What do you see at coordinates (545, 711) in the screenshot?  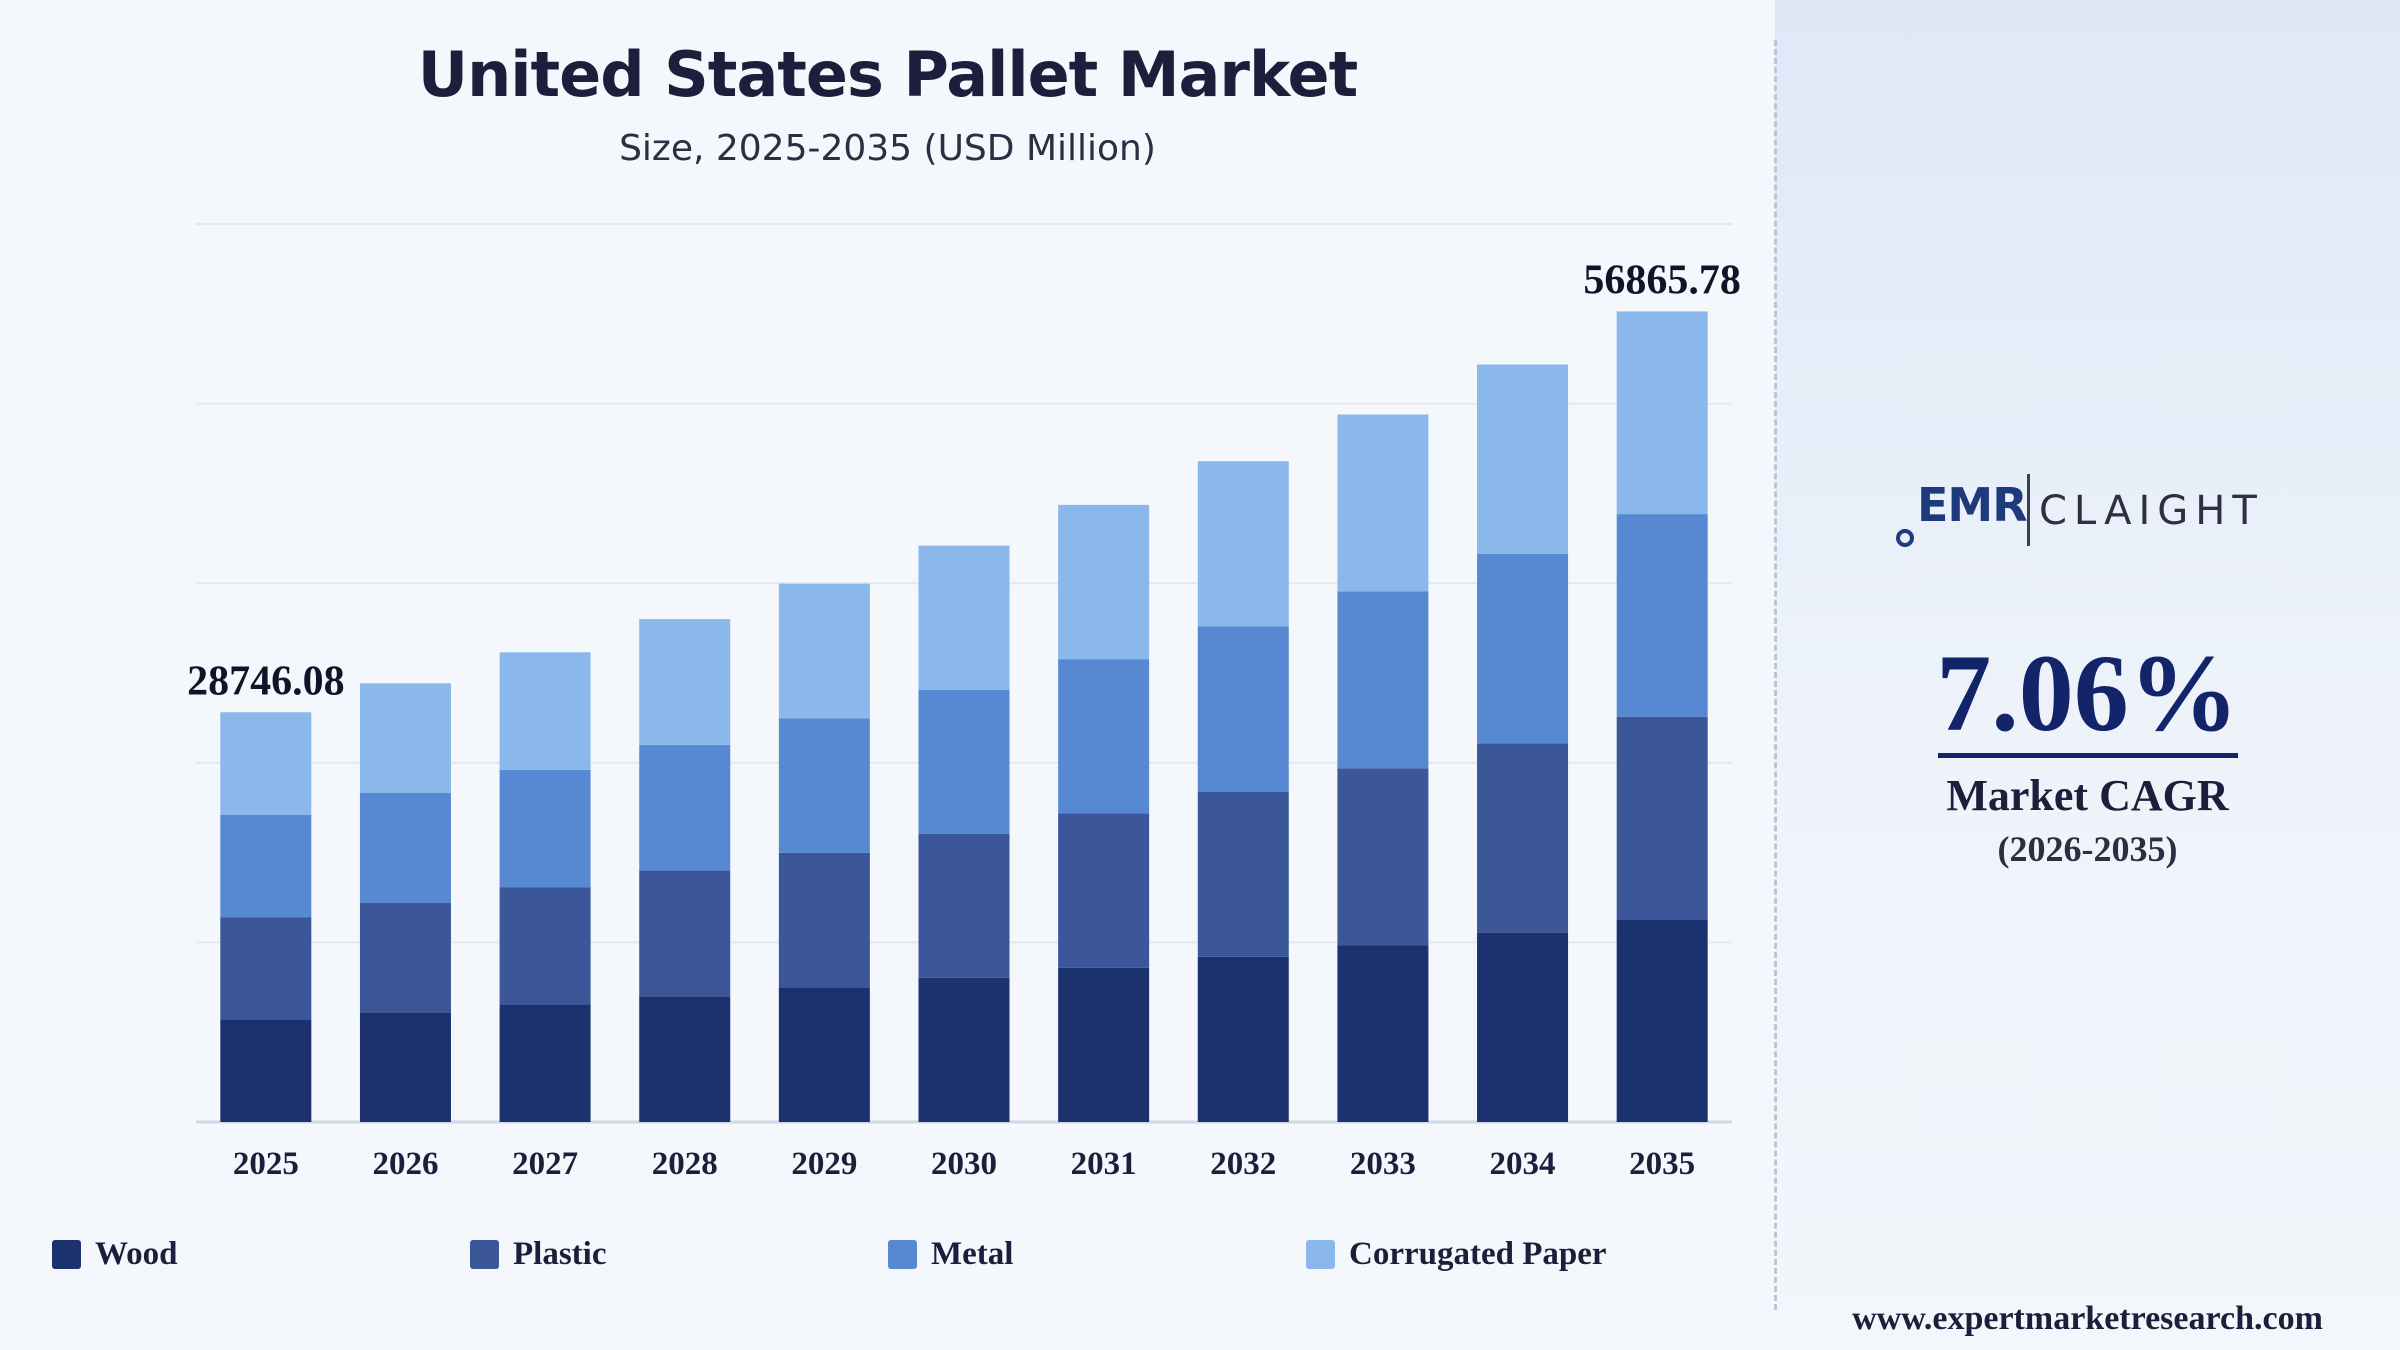 I see `bar-corrugated-paper-2027` at bounding box center [545, 711].